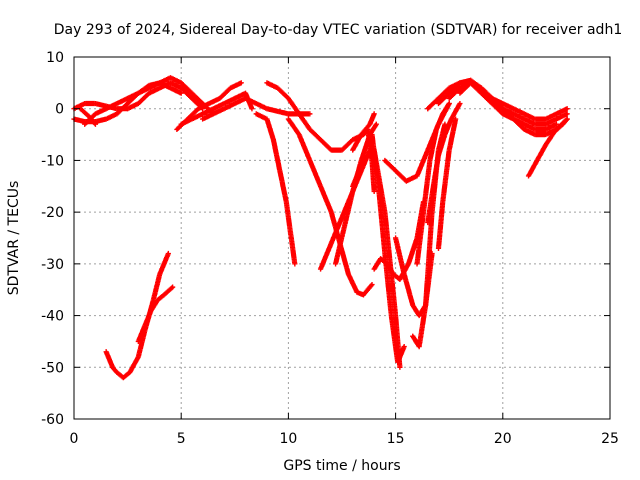 Image resolution: width=640 pixels, height=480 pixels. Describe the element at coordinates (181, 439) in the screenshot. I see `x-tick-label: 5` at that location.